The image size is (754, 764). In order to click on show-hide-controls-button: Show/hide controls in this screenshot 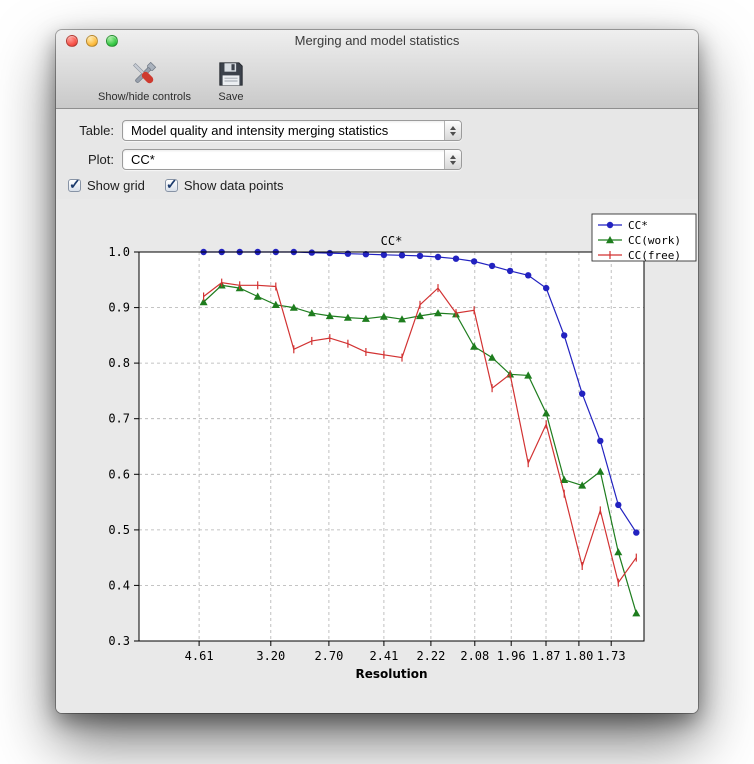, I will do `click(144, 81)`.